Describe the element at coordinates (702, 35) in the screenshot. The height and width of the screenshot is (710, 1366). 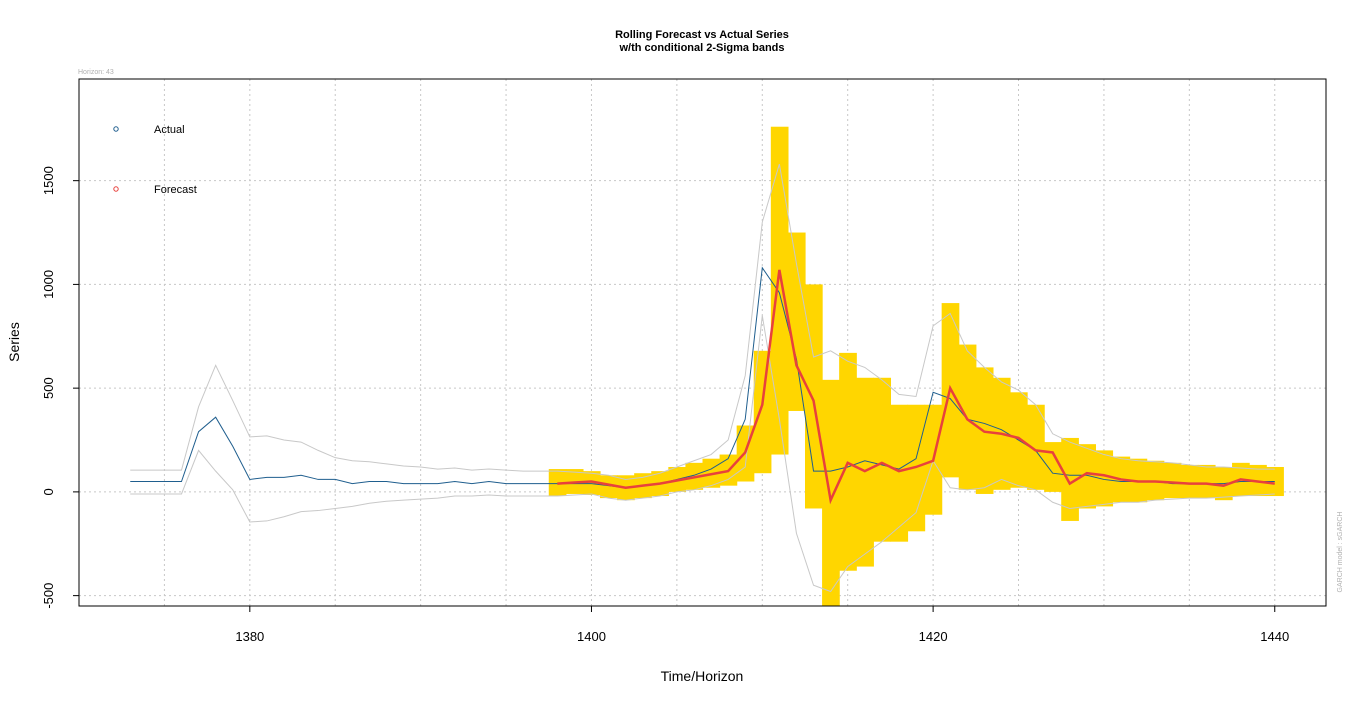
I see `chart-title: Rolling Forecast vs Actual Series` at that location.